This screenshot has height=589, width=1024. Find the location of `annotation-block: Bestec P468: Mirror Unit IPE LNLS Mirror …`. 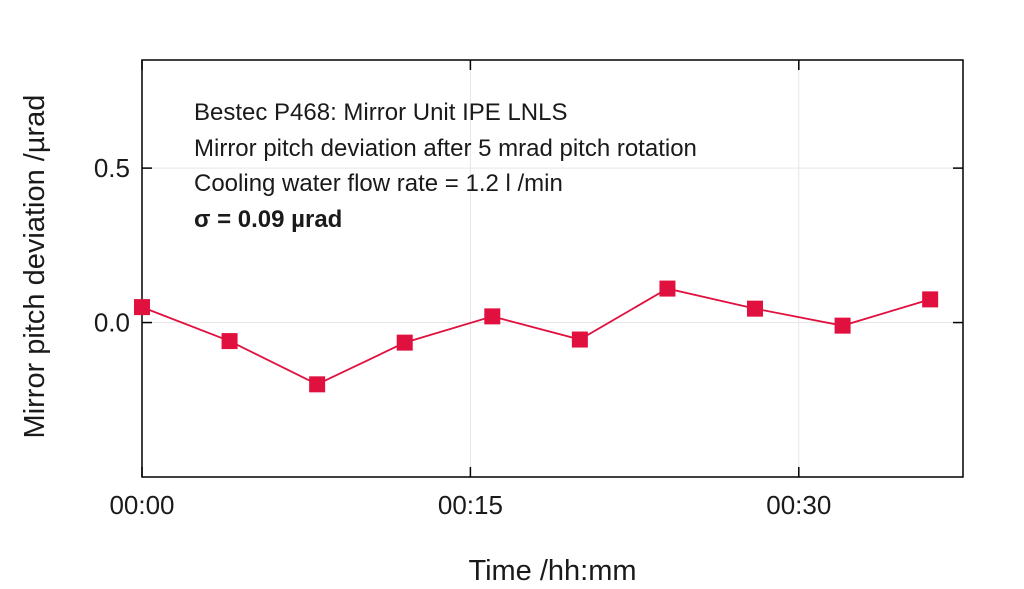

annotation-block: Bestec P468: Mirror Unit IPE LNLS Mirror … is located at coordinates (445, 166).